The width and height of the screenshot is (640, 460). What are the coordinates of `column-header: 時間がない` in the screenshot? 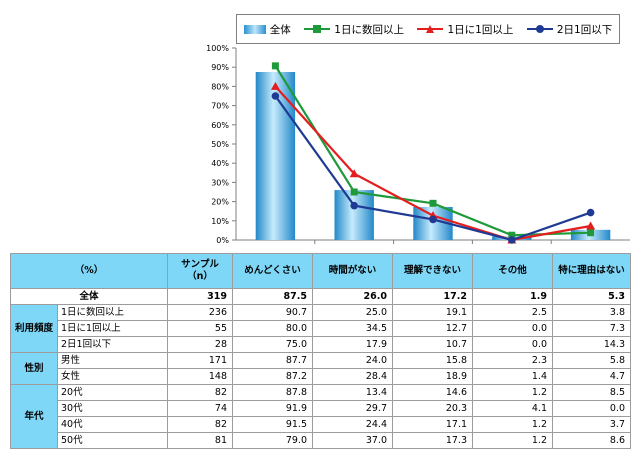 It's located at (352, 271).